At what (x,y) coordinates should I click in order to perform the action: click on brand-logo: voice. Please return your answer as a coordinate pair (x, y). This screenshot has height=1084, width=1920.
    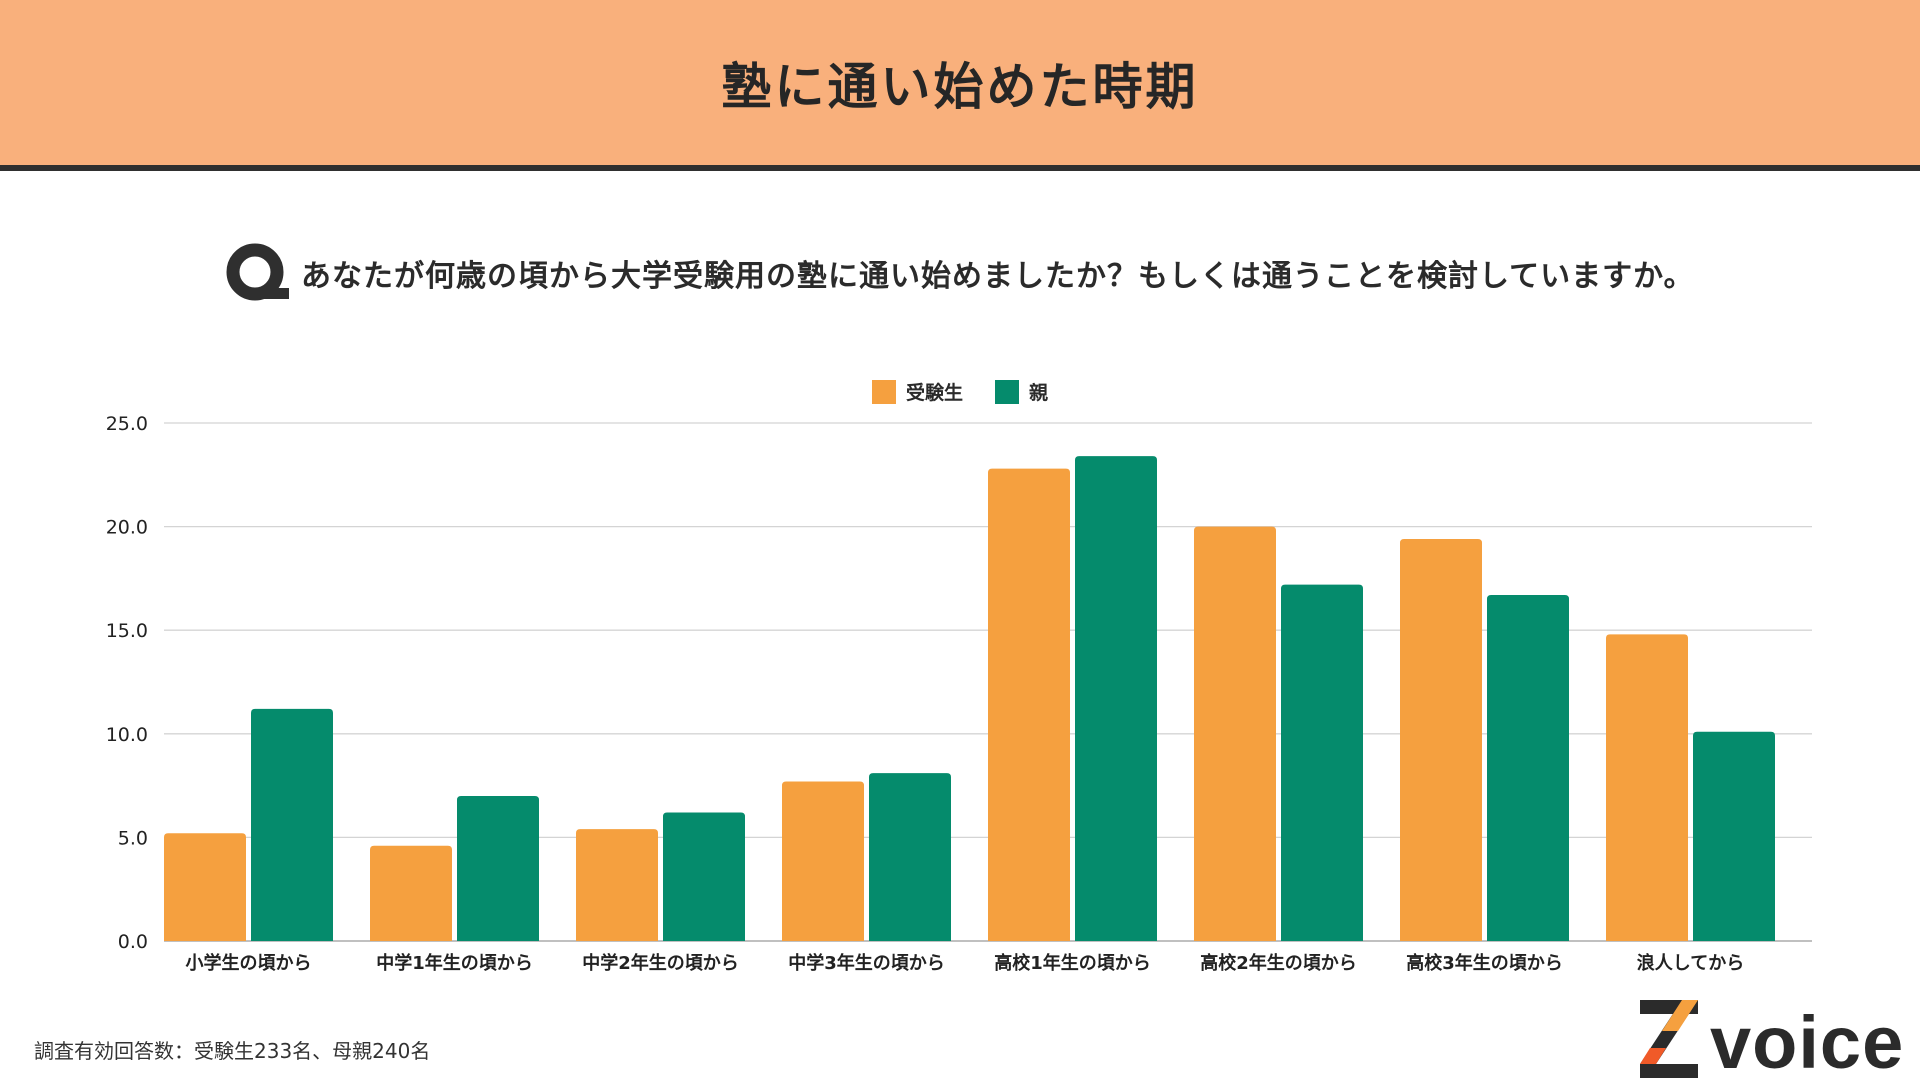
    Looking at the image, I should click on (1771, 1039).